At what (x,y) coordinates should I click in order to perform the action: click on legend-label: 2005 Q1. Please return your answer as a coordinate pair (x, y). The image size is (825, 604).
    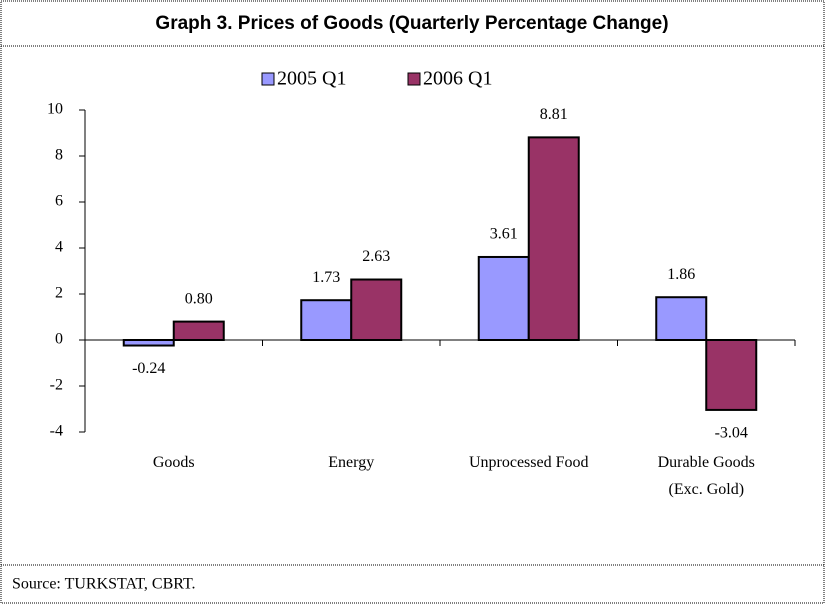
    Looking at the image, I should click on (311, 79).